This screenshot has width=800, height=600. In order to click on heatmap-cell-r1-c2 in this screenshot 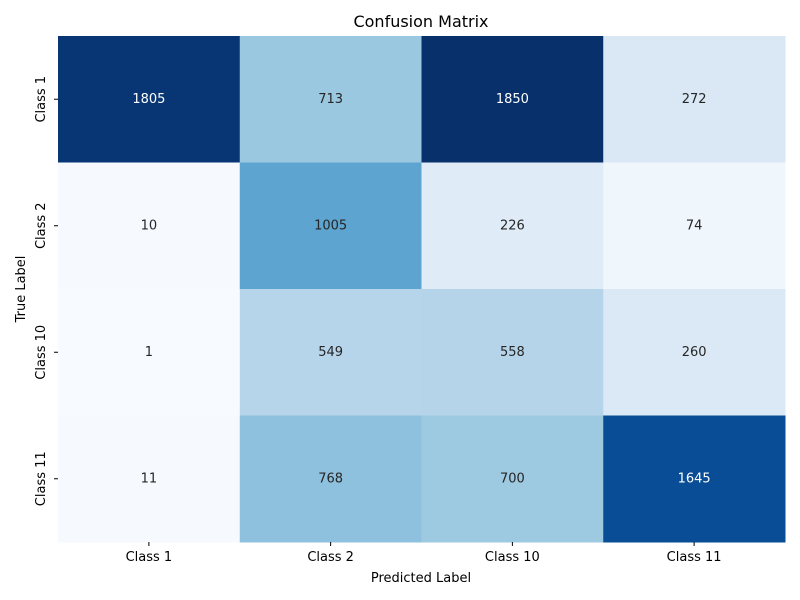, I will do `click(512, 226)`.